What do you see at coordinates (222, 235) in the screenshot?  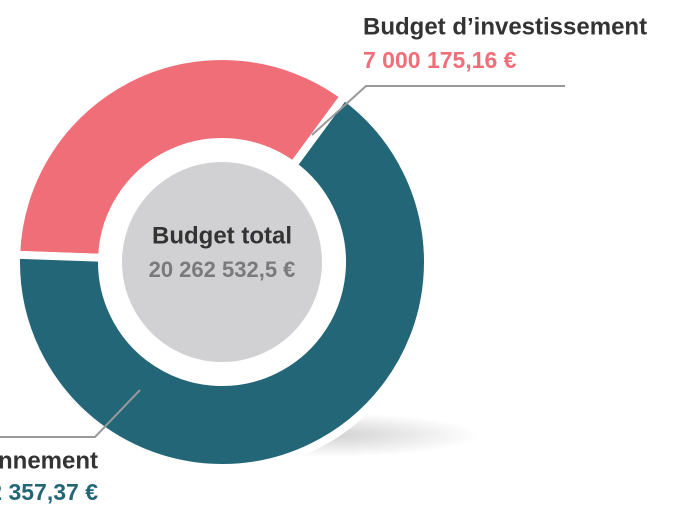 I see `center-title: Budget total` at bounding box center [222, 235].